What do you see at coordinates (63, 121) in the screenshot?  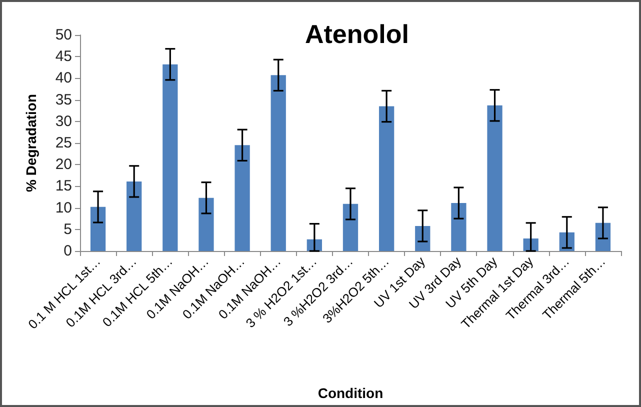 I see `y-tick-label: 30` at bounding box center [63, 121].